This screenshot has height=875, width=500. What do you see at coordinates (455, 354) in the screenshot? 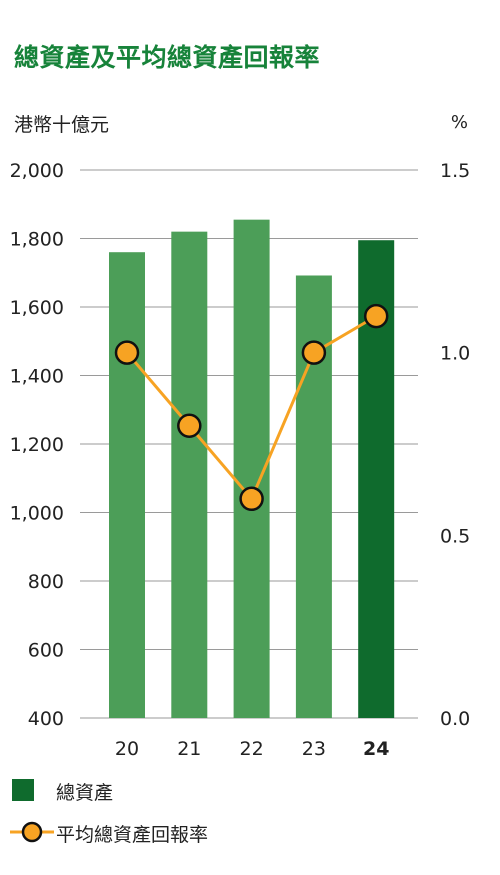
I see `right-axis-tick-label: 1.0` at bounding box center [455, 354].